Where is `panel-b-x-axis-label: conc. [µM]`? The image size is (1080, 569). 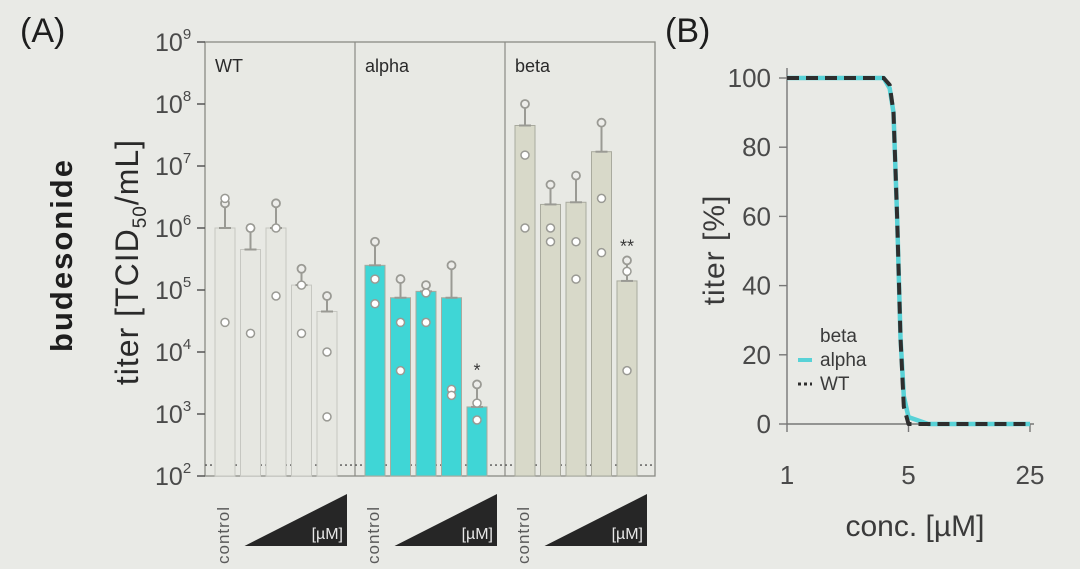 panel-b-x-axis-label: conc. [µM] is located at coordinates (915, 526).